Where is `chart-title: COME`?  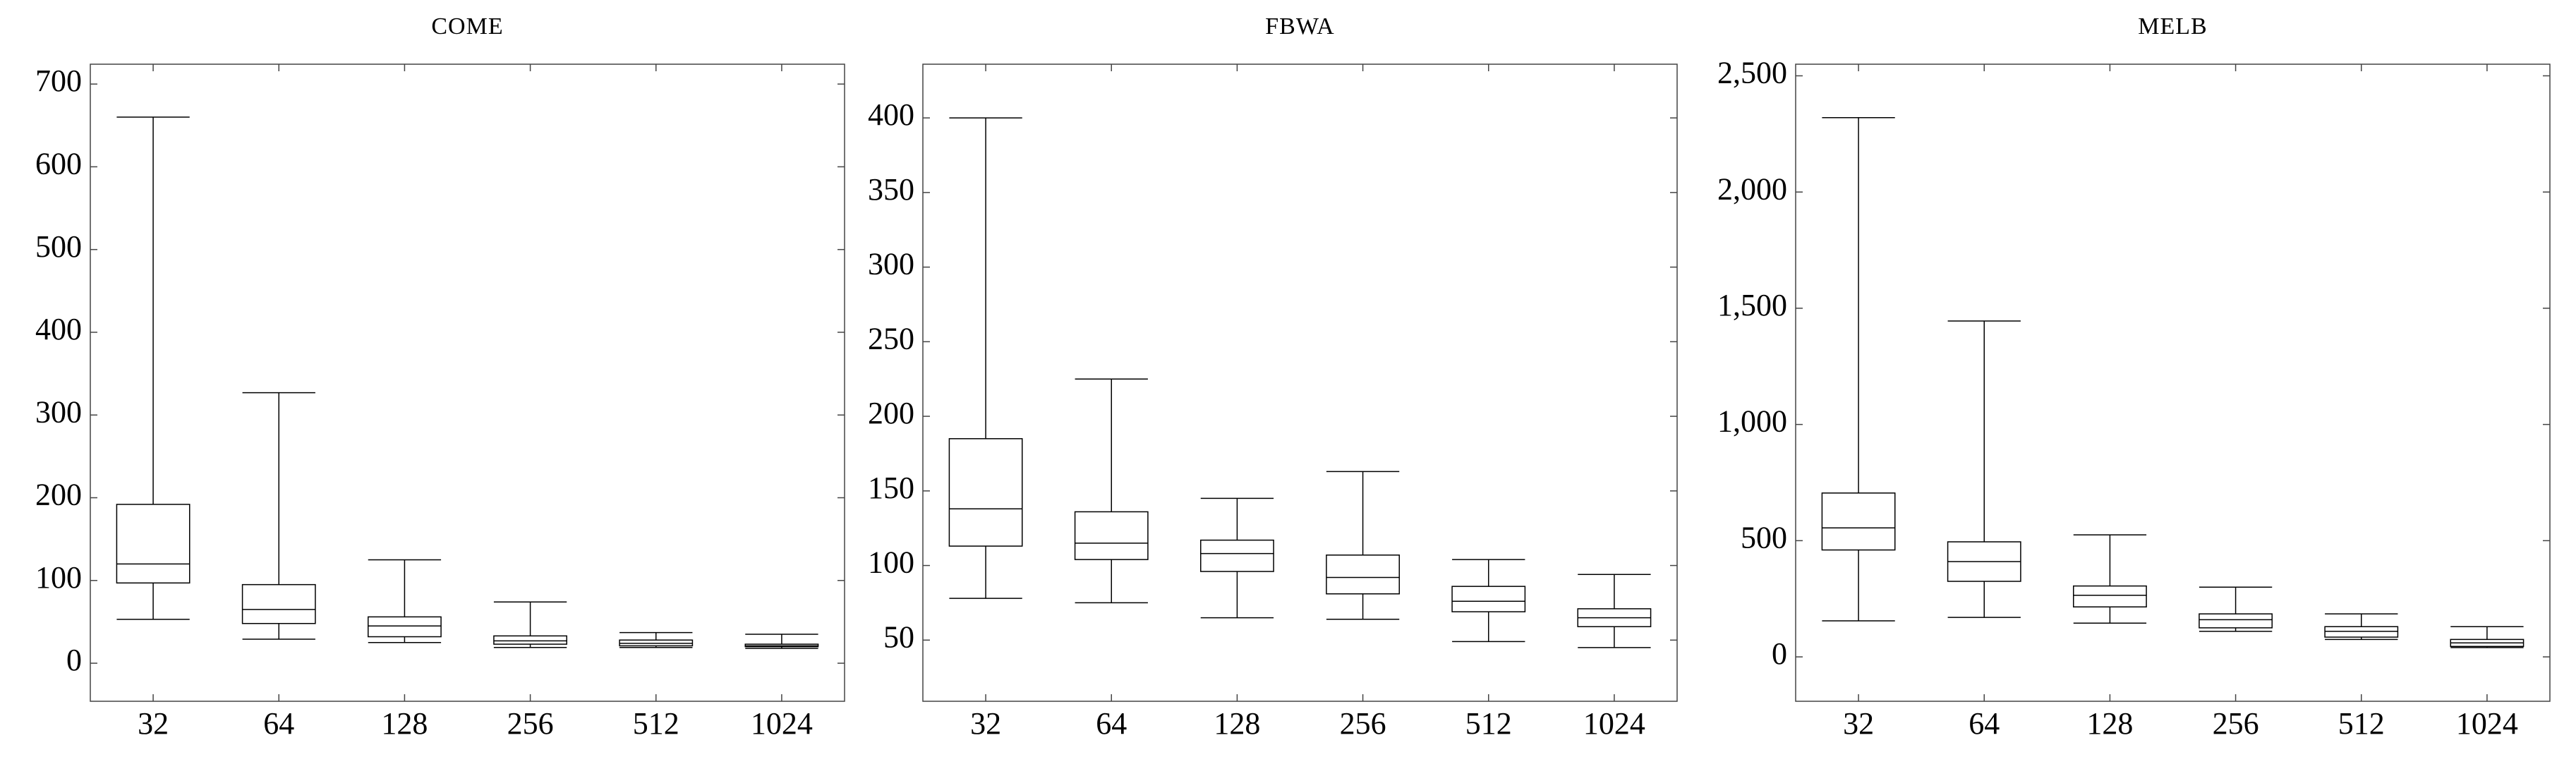 chart-title: COME is located at coordinates (467, 26).